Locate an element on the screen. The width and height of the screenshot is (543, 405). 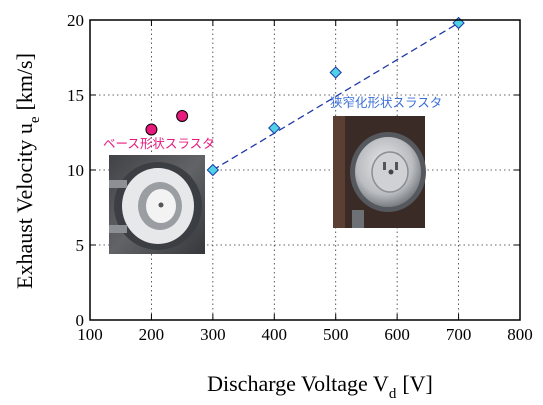
x-tick-label: 200 is located at coordinates (152, 334).